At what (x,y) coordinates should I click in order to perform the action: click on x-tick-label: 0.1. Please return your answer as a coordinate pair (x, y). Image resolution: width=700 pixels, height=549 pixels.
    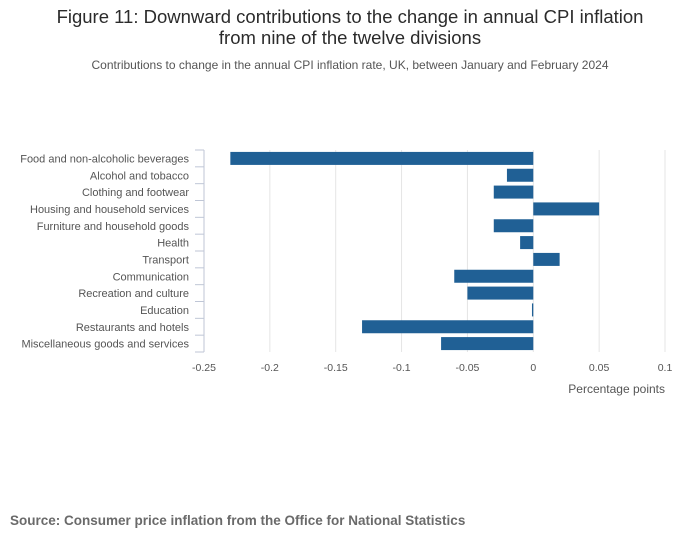
    Looking at the image, I should click on (665, 368).